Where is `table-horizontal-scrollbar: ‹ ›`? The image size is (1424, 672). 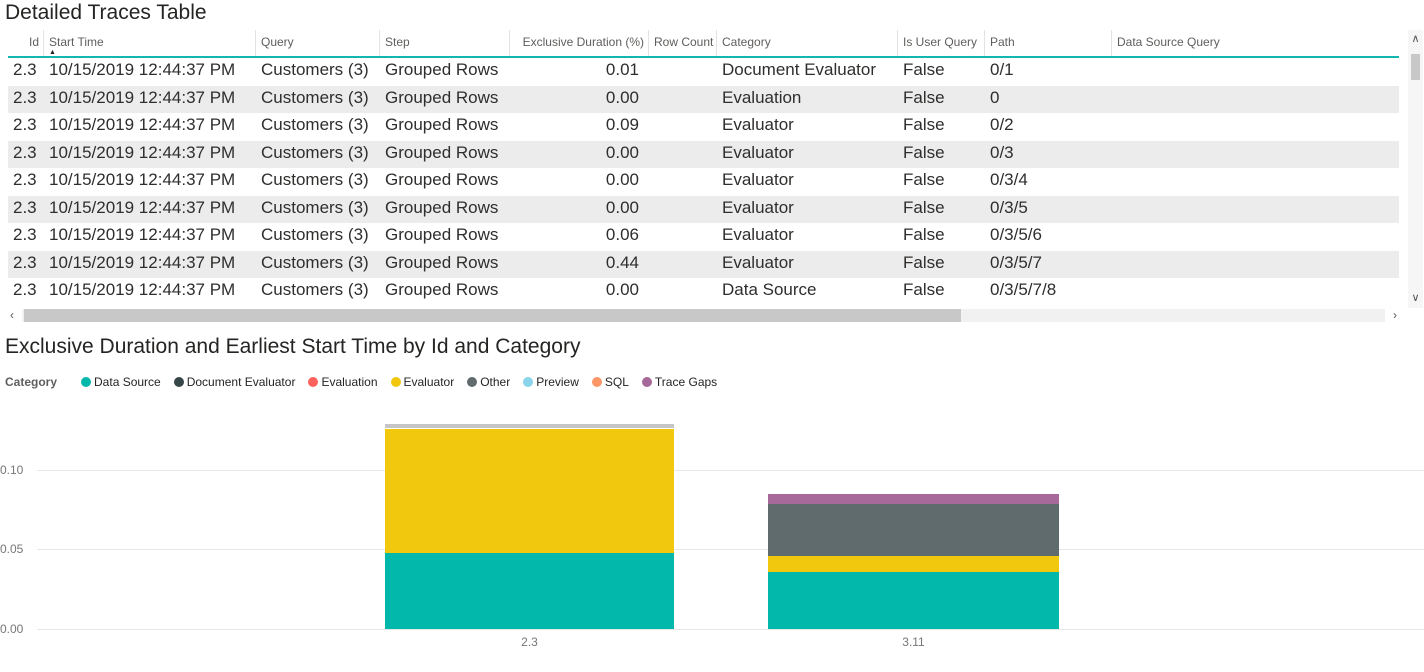 table-horizontal-scrollbar: ‹ › is located at coordinates (703, 316).